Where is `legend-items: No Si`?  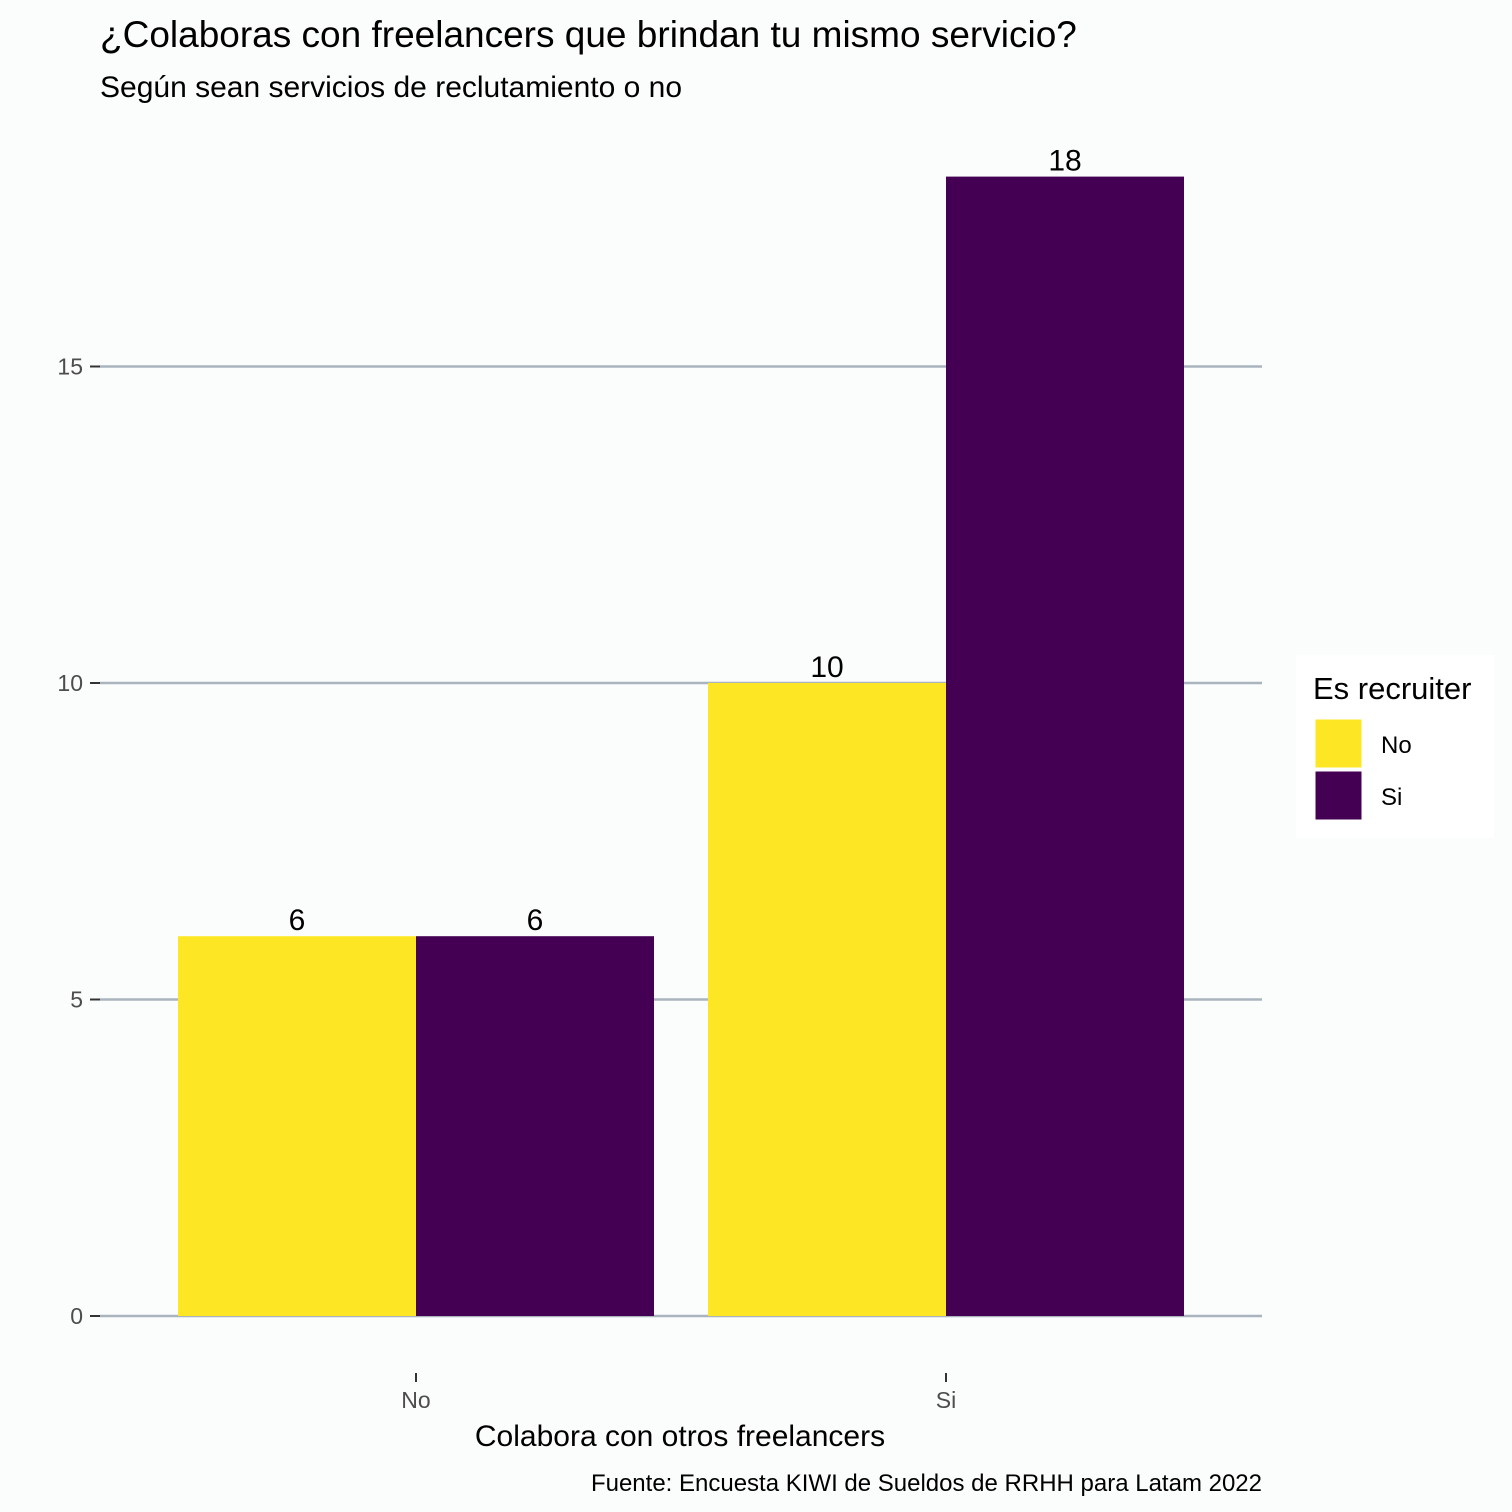 legend-items: No Si is located at coordinates (1363, 769).